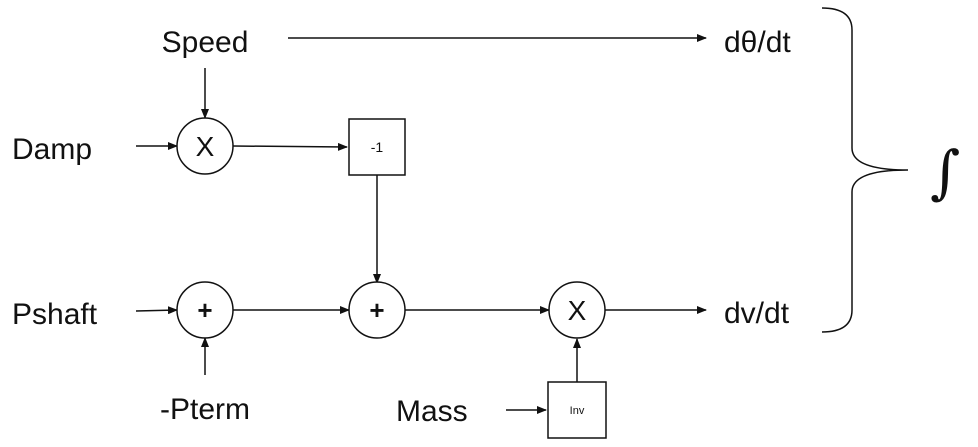 This screenshot has height=447, width=978. What do you see at coordinates (52, 149) in the screenshot?
I see `damp-label: Damp` at bounding box center [52, 149].